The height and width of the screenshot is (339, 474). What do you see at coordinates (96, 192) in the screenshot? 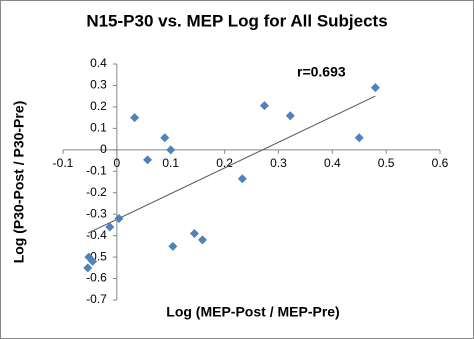
I see `y-tick-label: -0.2` at bounding box center [96, 192].